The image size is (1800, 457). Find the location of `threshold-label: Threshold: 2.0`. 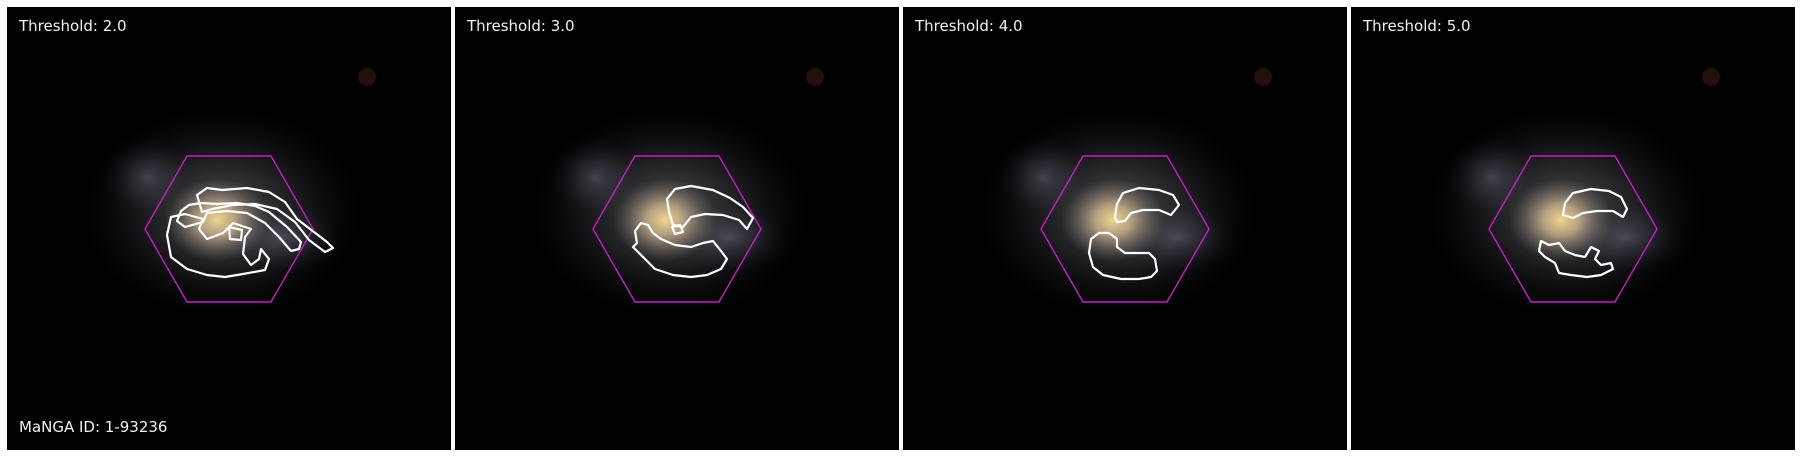

threshold-label: Threshold: 2.0 is located at coordinates (73, 26).